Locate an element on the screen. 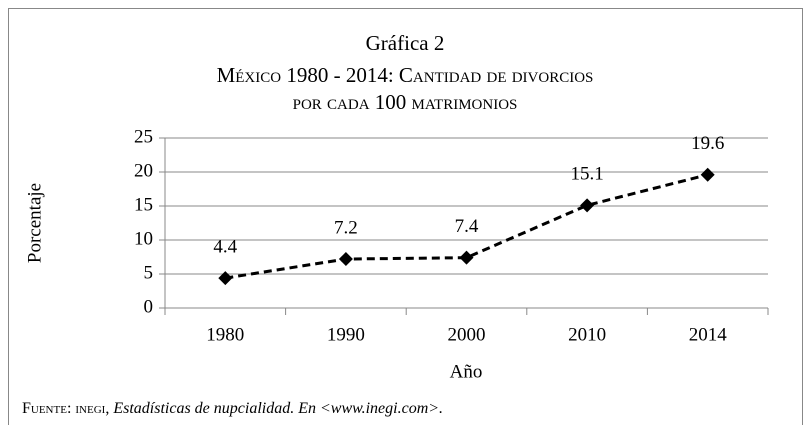 The width and height of the screenshot is (811, 425). chart-title: Gráfica 2 is located at coordinates (405, 43).